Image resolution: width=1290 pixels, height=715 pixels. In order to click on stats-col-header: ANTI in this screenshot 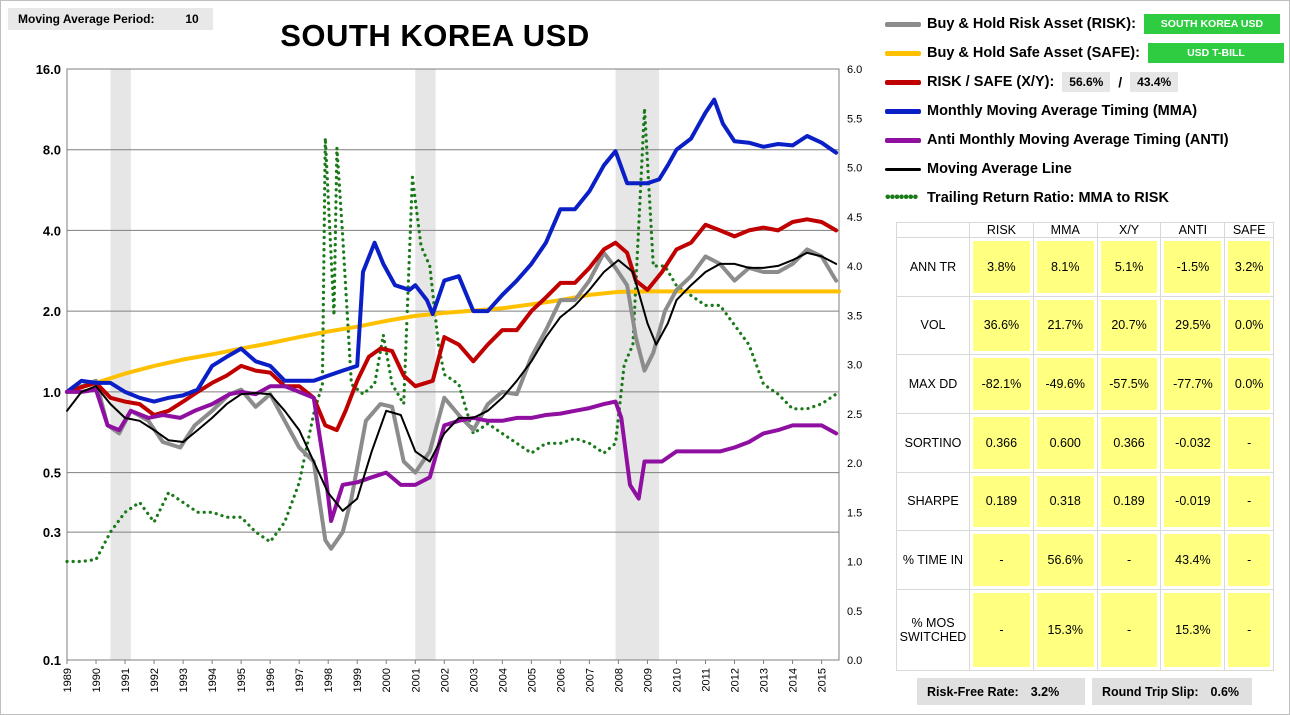, I will do `click(1193, 230)`.